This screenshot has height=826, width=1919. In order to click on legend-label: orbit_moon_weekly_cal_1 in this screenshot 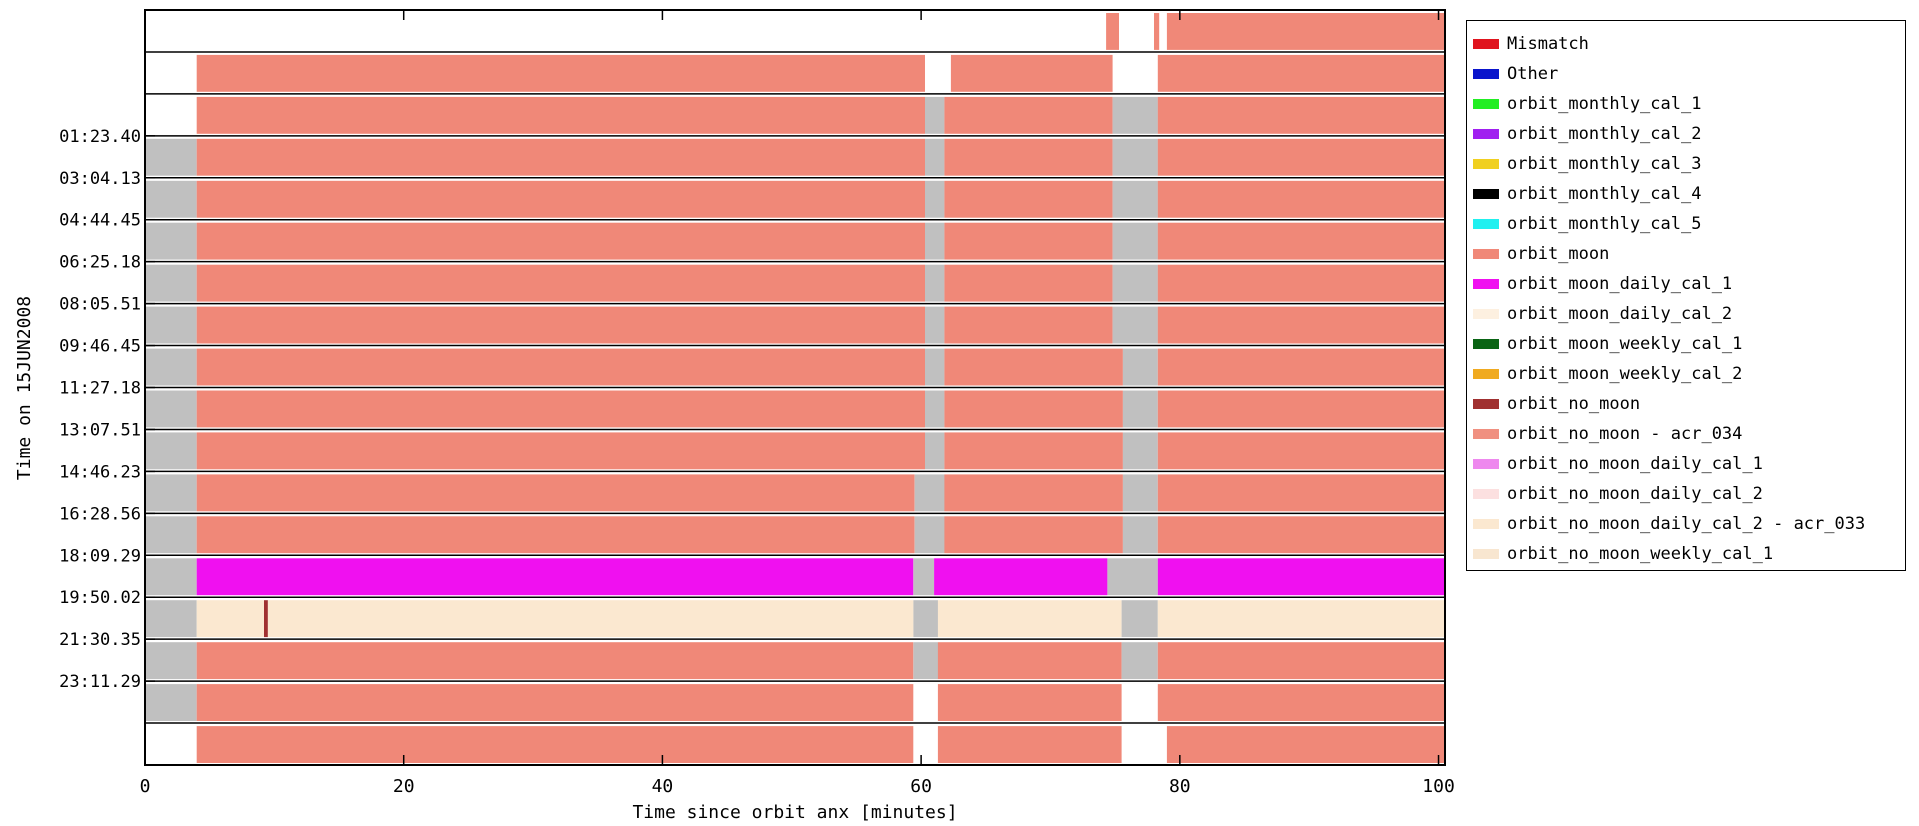, I will do `click(1625, 344)`.